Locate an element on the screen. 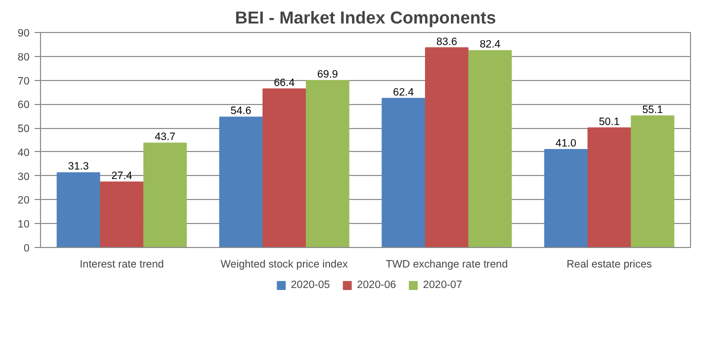 The image size is (728, 344). legend-label: 2020-06 is located at coordinates (376, 285).